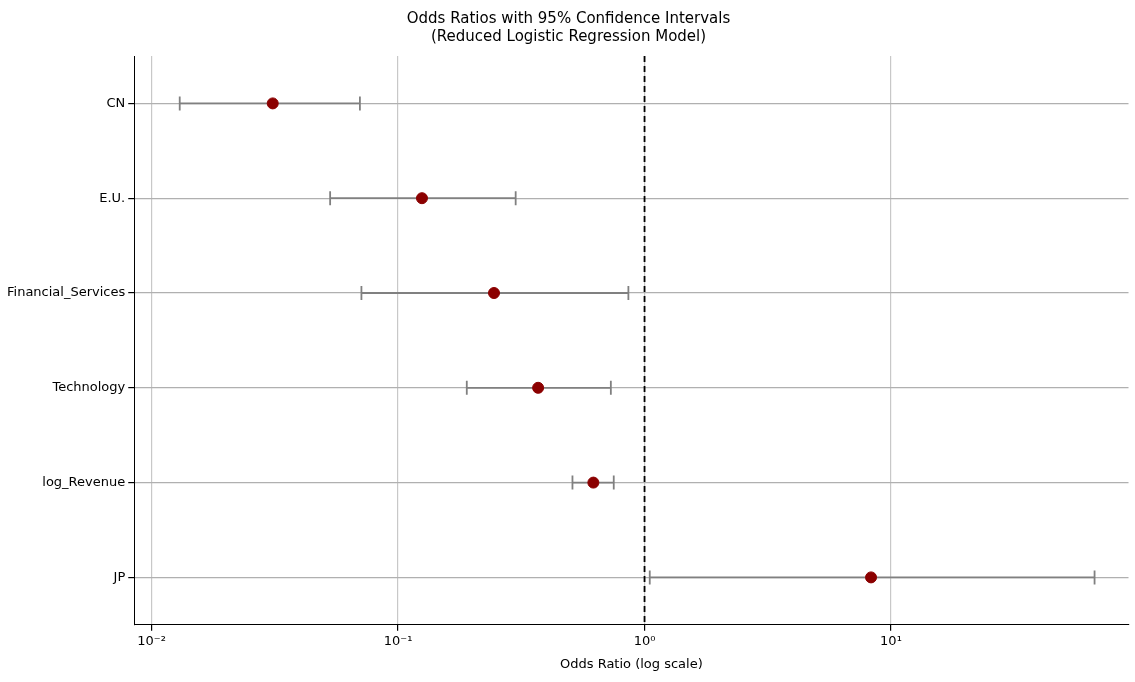  What do you see at coordinates (88, 387) in the screenshot?
I see `y-tick-label: Technology` at bounding box center [88, 387].